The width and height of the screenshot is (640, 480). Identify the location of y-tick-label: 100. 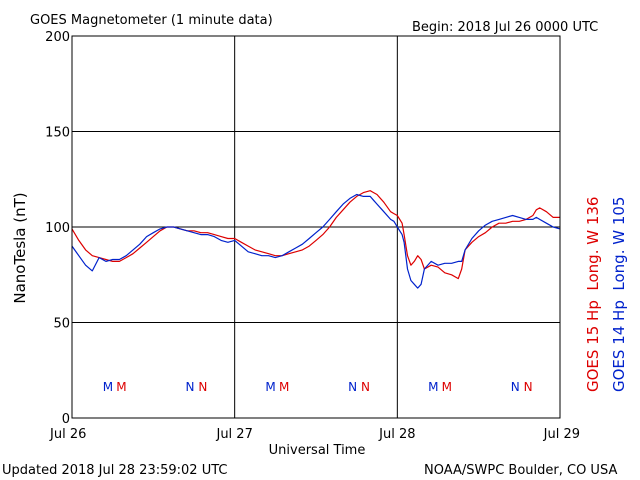
(57, 228).